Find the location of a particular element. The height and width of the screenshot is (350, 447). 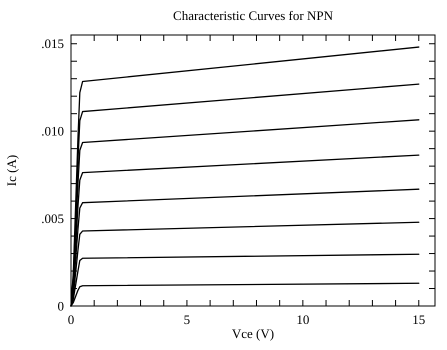

y-tick-label: .010 is located at coordinates (52, 131).